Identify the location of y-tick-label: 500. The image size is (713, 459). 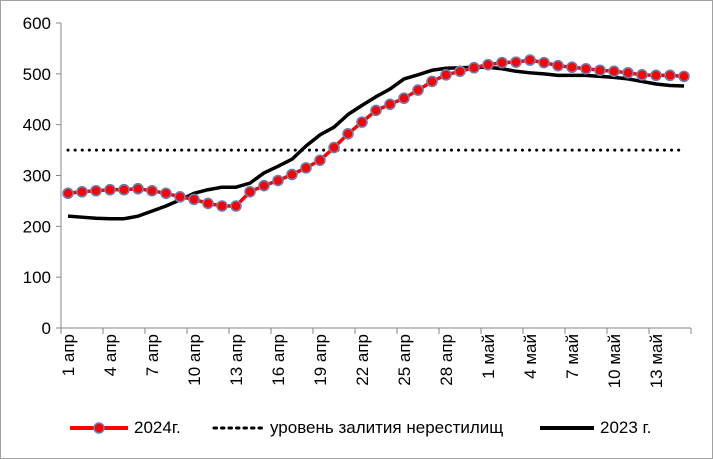
(37, 74).